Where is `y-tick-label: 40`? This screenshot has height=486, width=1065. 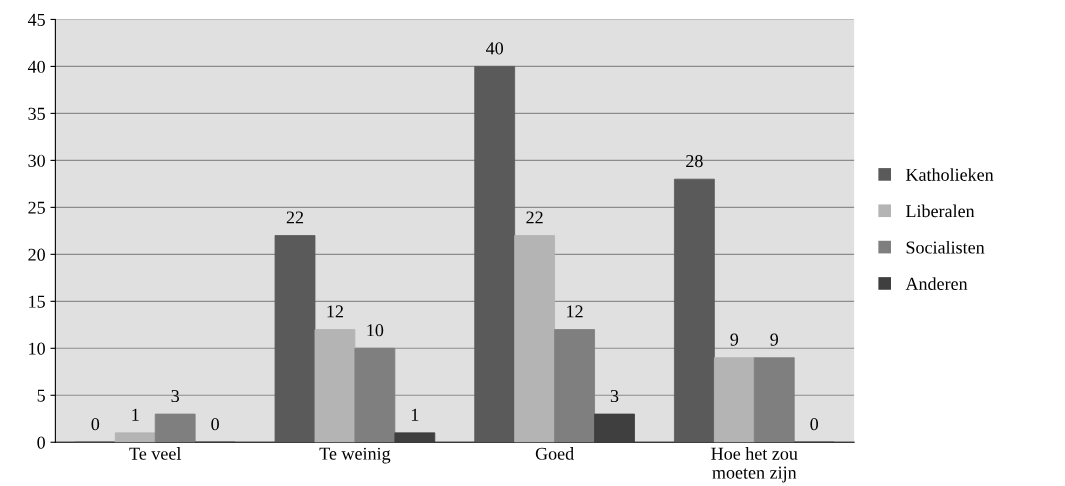 y-tick-label: 40 is located at coordinates (36, 66).